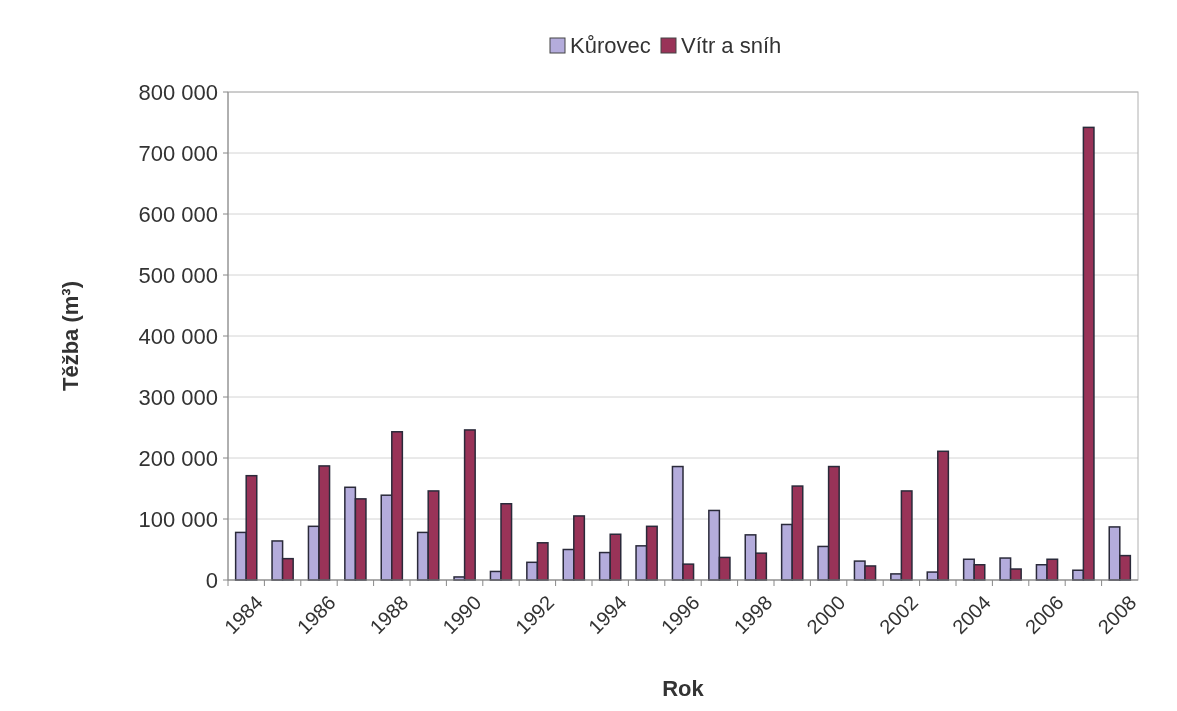 The image size is (1177, 711). I want to click on y-tick-label: 800 000, so click(178, 92).